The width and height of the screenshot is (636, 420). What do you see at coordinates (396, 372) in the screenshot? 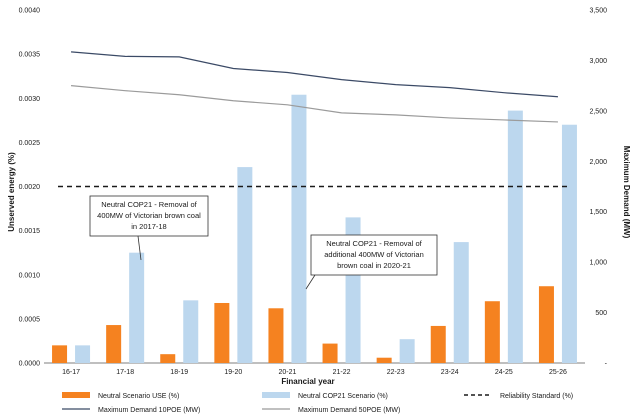
I see `x-tick-label: 22-23` at bounding box center [396, 372].